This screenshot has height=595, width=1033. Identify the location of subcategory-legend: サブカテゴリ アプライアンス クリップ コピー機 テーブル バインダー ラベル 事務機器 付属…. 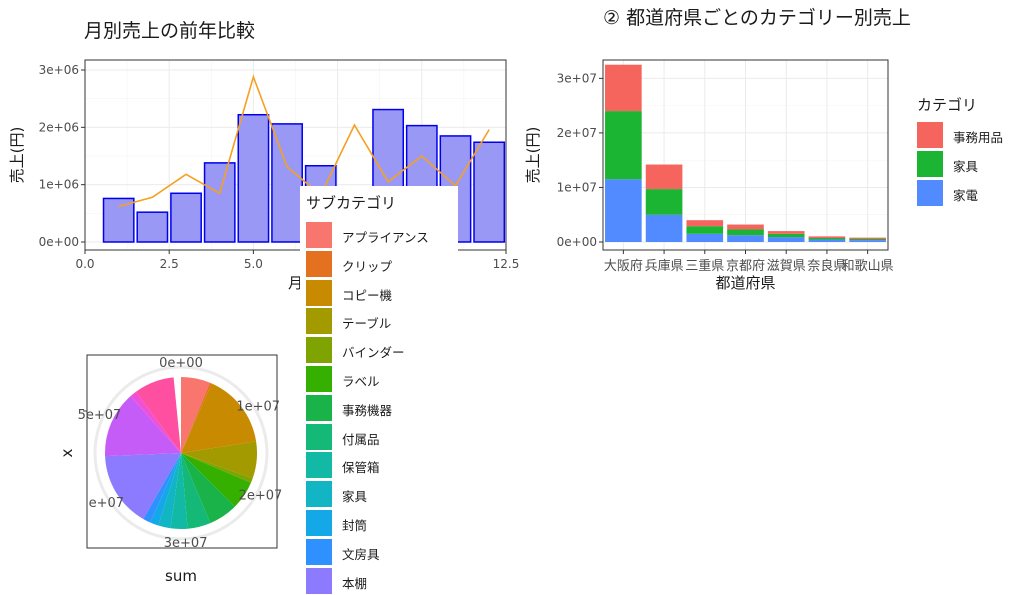
(379, 390).